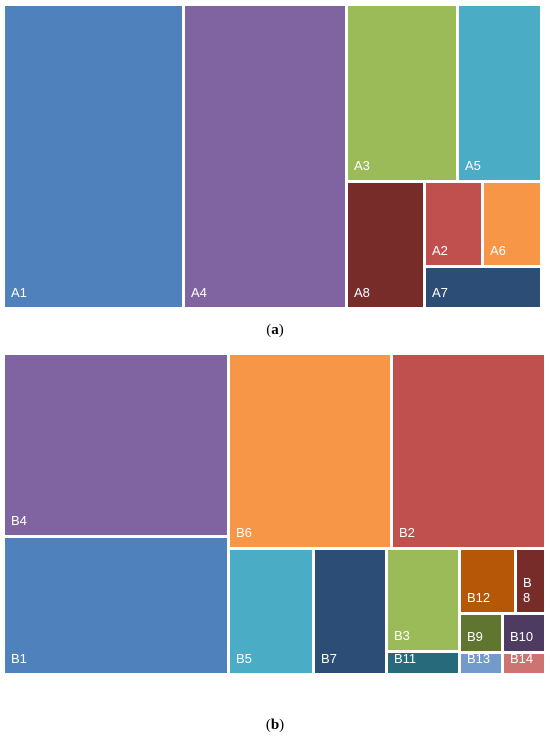 The height and width of the screenshot is (740, 550). I want to click on tile-a6: A6, so click(512, 224).